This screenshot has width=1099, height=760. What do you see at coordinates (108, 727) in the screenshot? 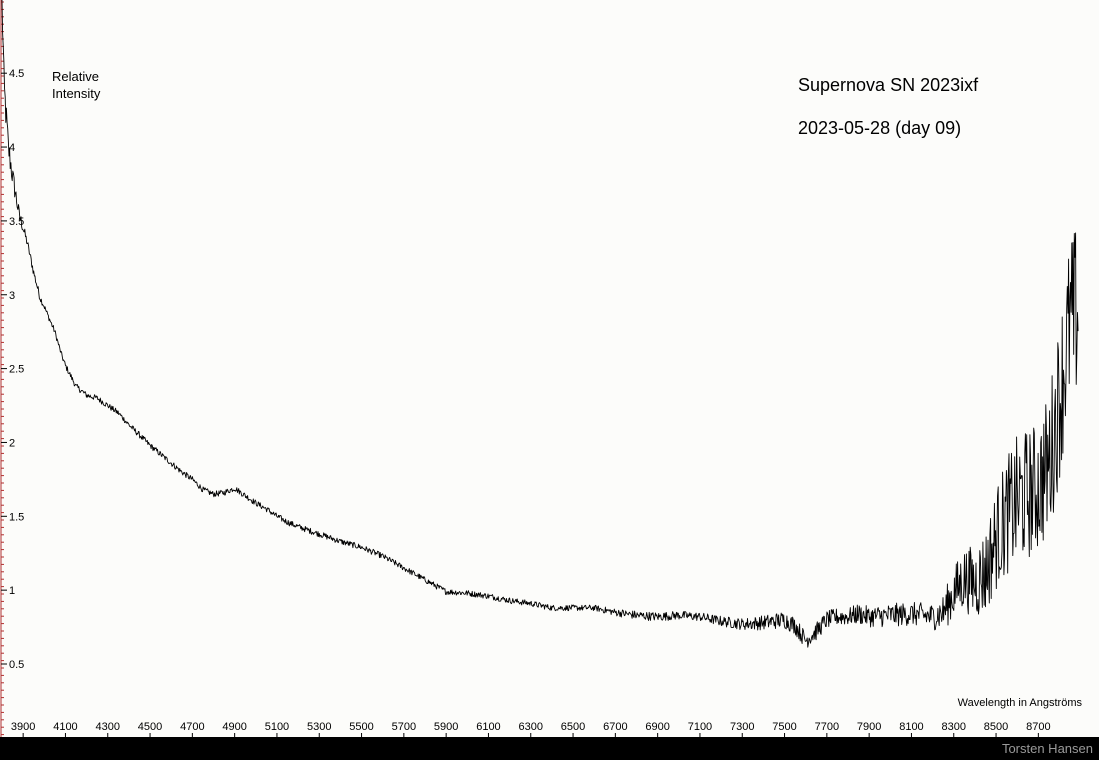
I see `x-tick-label: 4300` at bounding box center [108, 727].